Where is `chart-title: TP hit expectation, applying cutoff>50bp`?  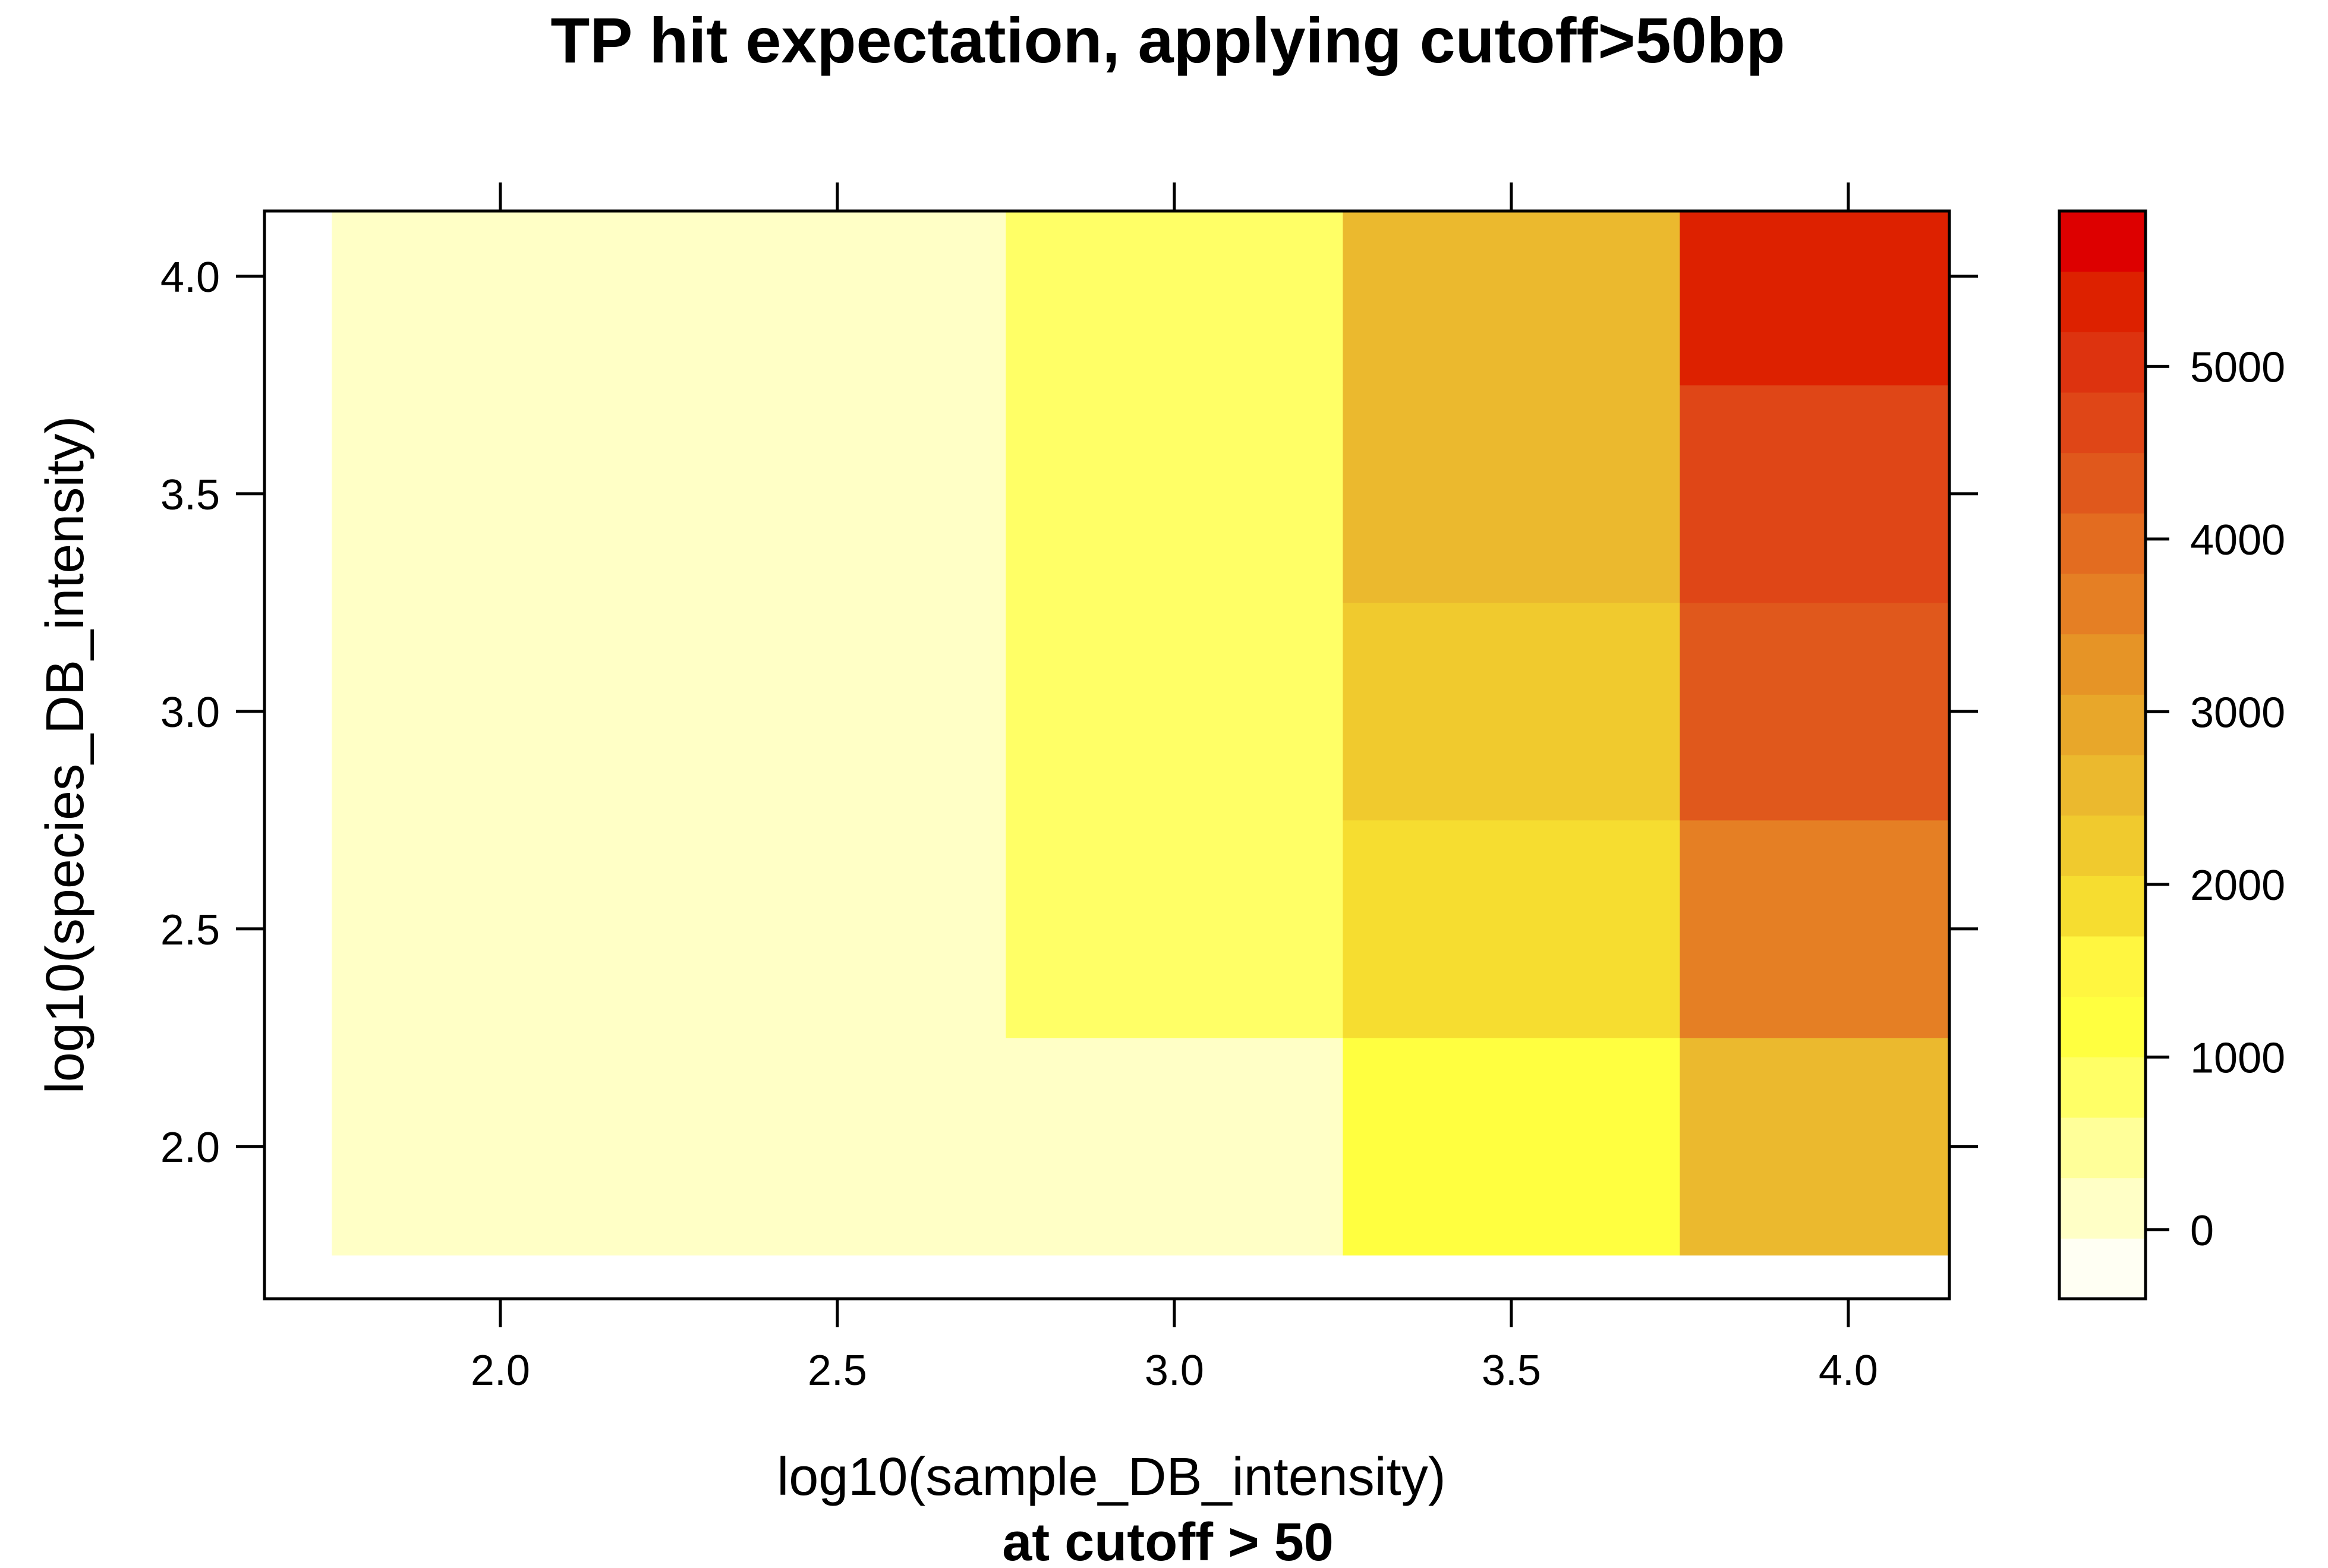
chart-title: TP hit expectation, applying cutoff>50bp is located at coordinates (1167, 40).